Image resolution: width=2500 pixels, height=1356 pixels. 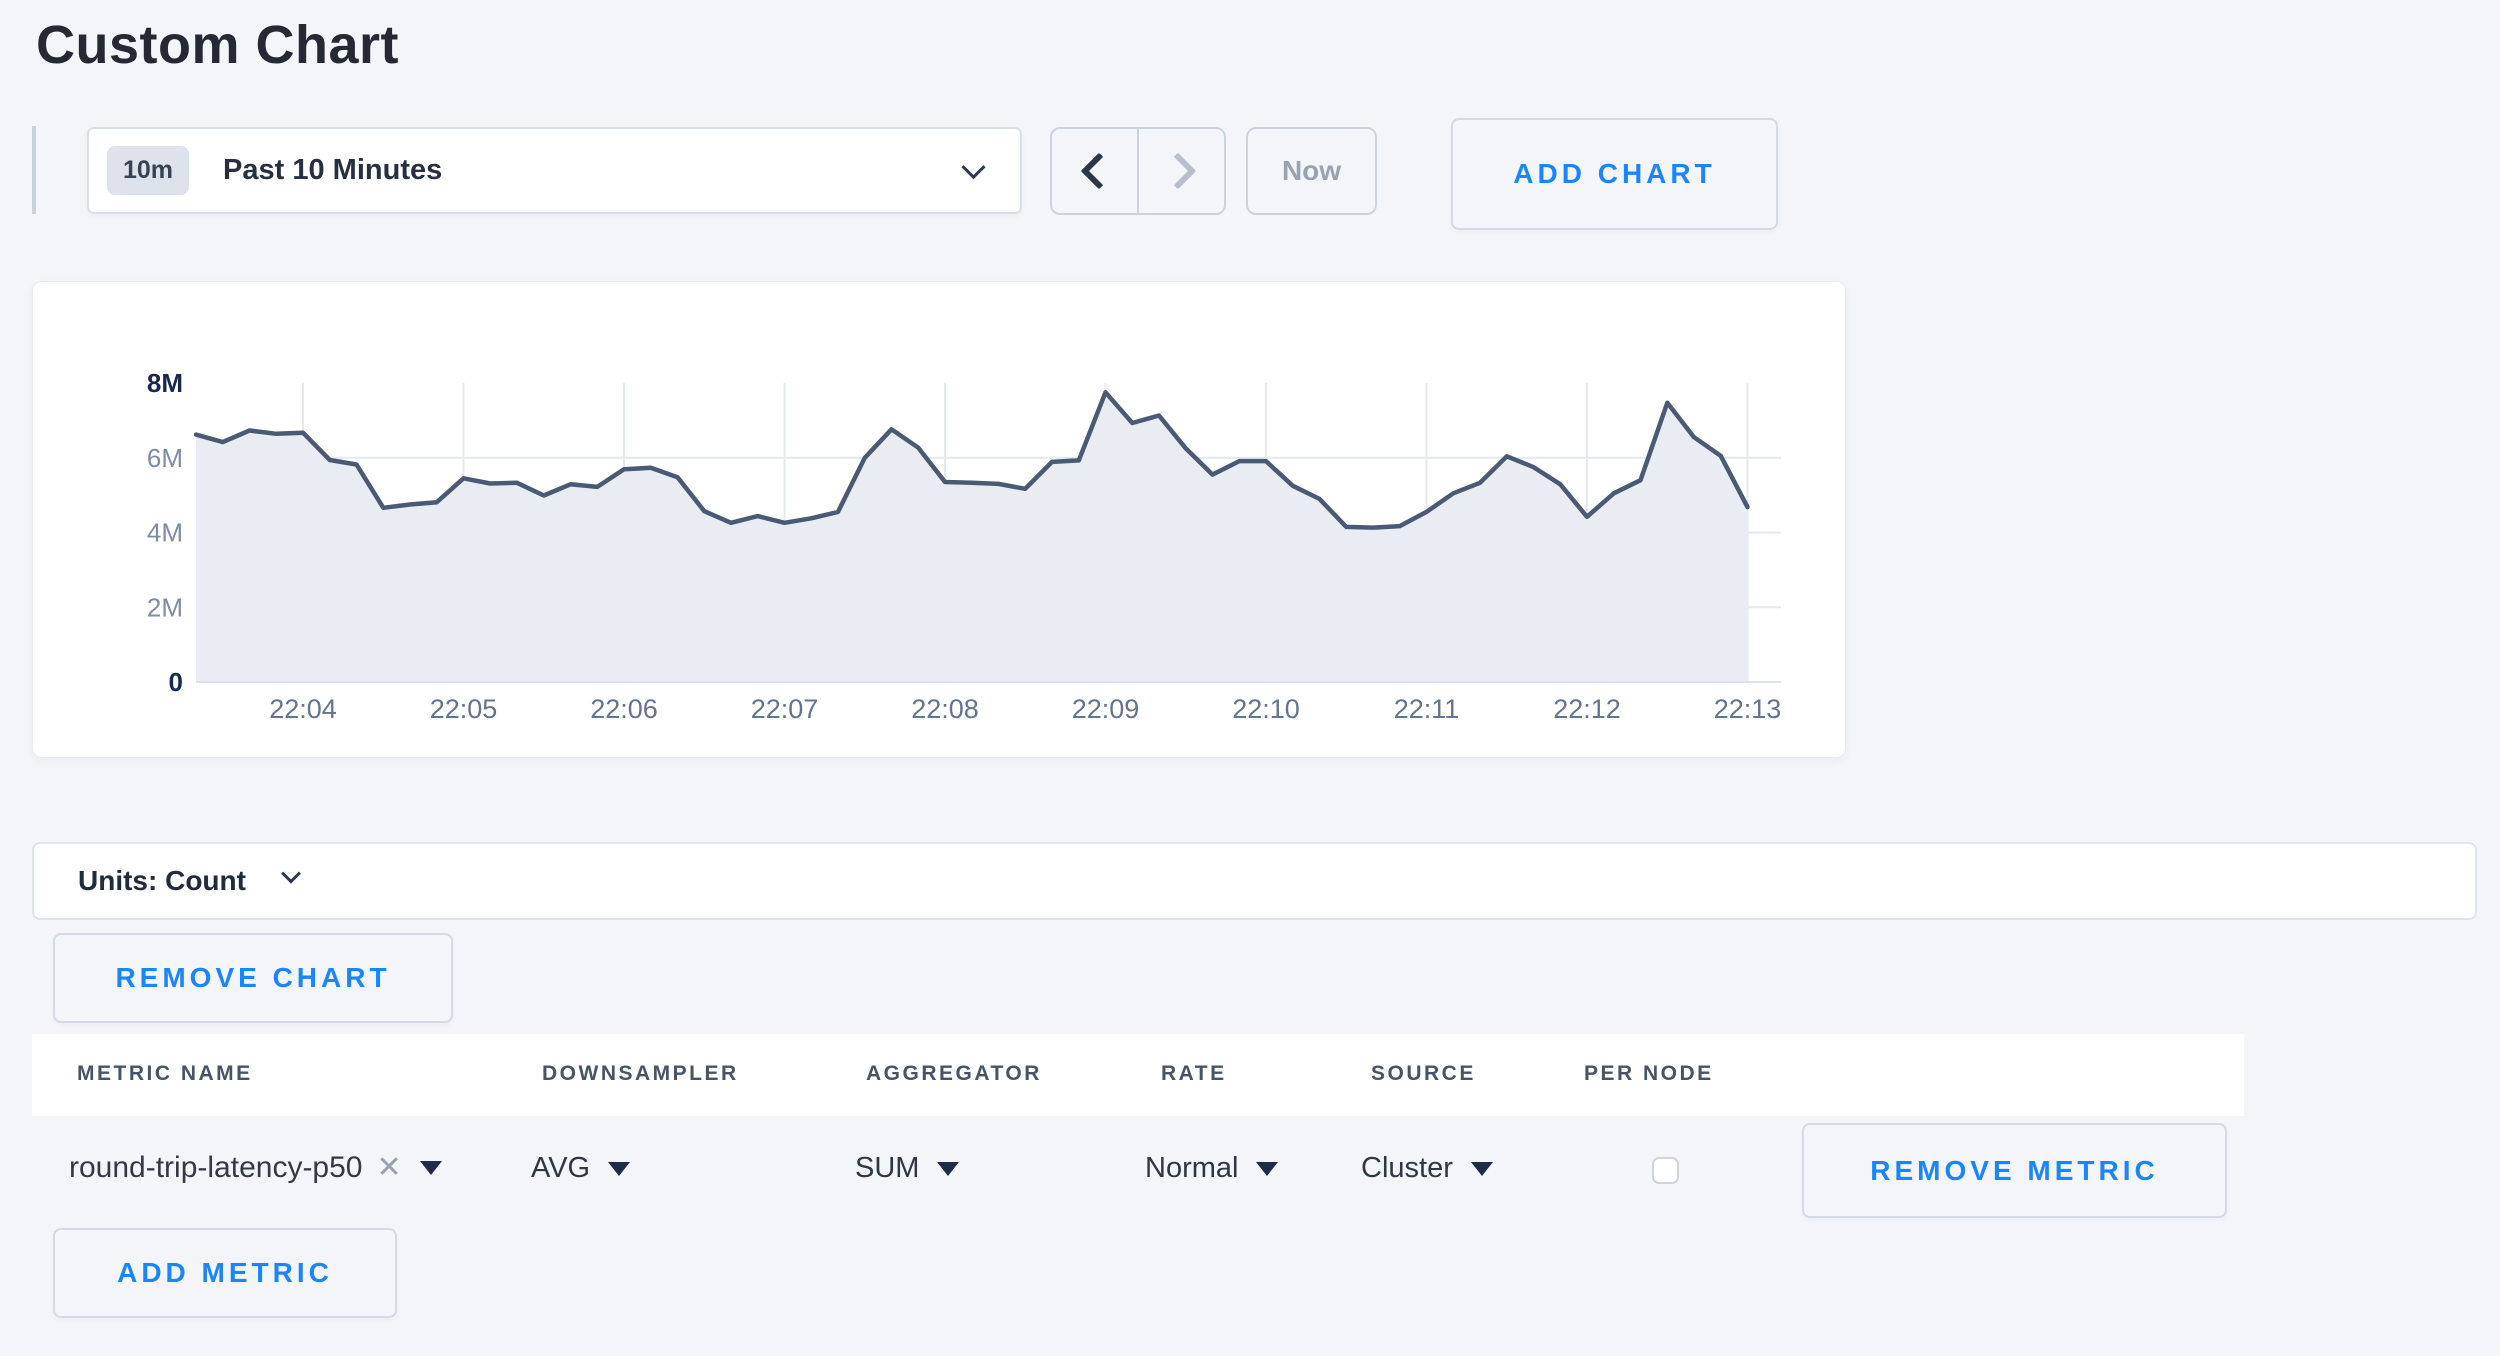 I want to click on metric-name-value: round-trip-latency-p50, so click(x=216, y=1167).